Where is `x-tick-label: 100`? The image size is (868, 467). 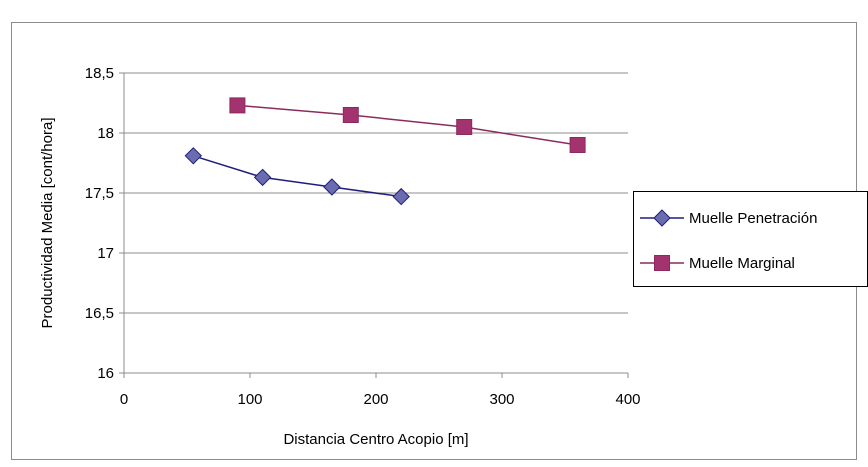
x-tick-label: 100 is located at coordinates (249, 399).